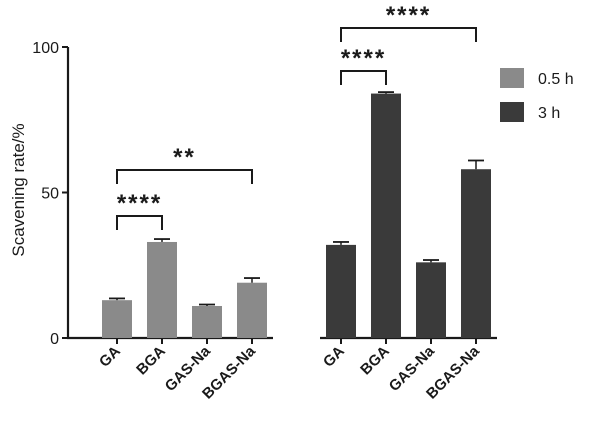 Image resolution: width=600 pixels, height=434 pixels. Describe the element at coordinates (556, 79) in the screenshot. I see `legend-label: 0.5 h` at that location.